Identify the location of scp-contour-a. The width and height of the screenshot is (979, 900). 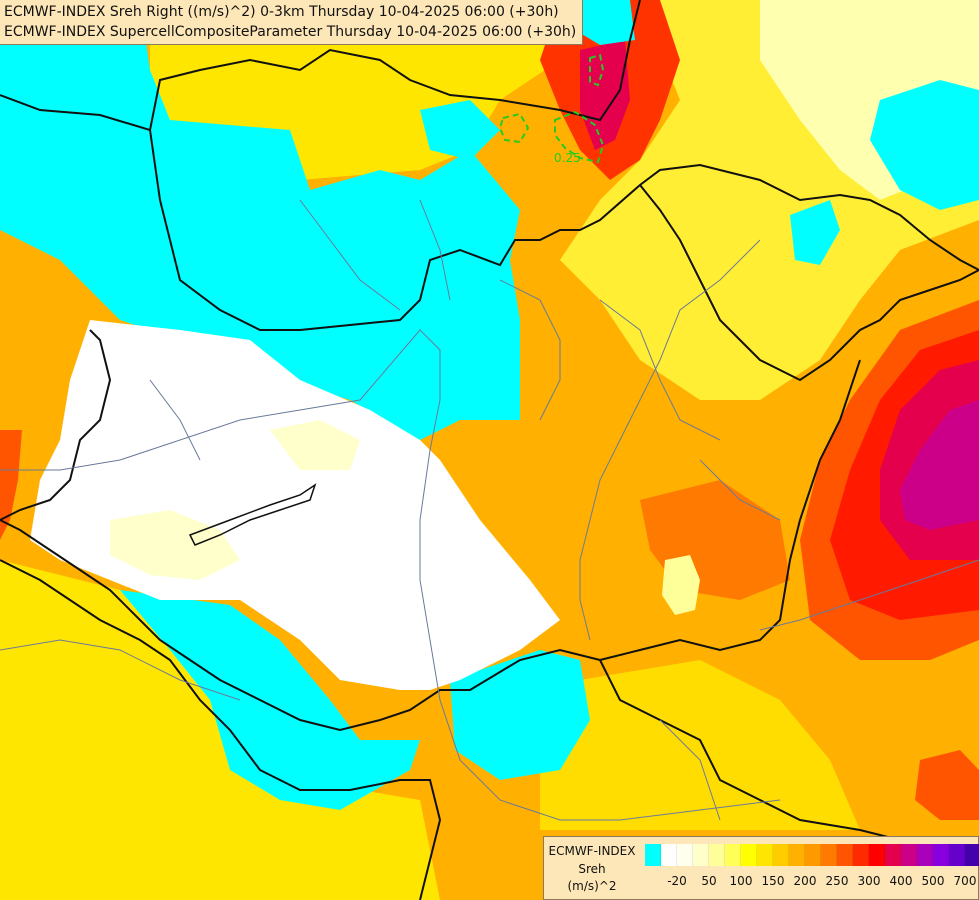
(597, 70).